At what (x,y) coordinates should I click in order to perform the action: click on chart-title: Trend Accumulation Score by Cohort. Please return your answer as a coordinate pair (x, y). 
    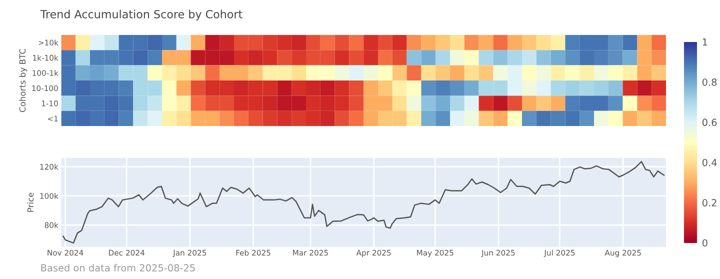
    Looking at the image, I should click on (141, 15).